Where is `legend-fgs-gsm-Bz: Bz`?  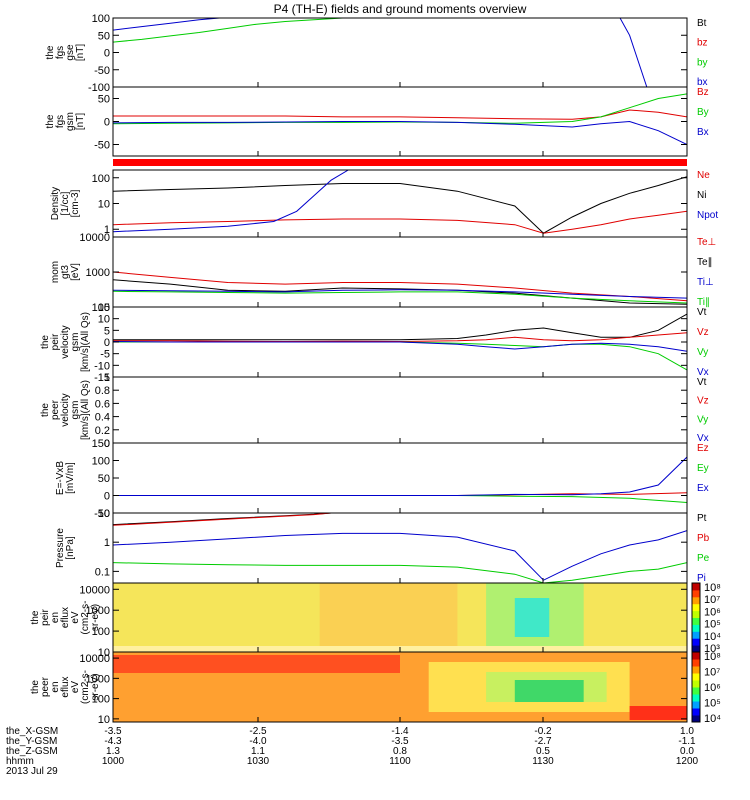 legend-fgs-gsm-Bz: Bz is located at coordinates (703, 92).